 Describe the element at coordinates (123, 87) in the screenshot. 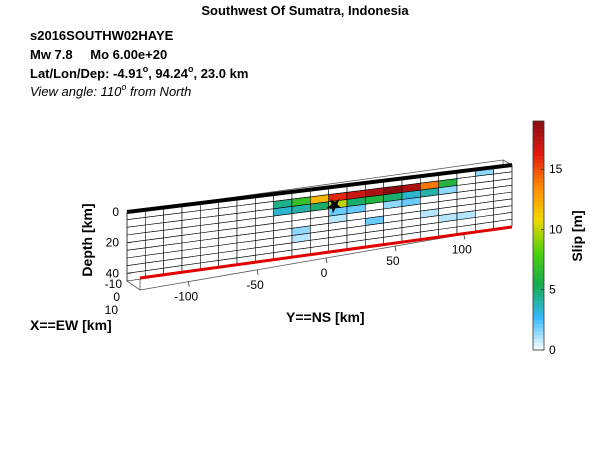

I see `view-degree: o` at that location.